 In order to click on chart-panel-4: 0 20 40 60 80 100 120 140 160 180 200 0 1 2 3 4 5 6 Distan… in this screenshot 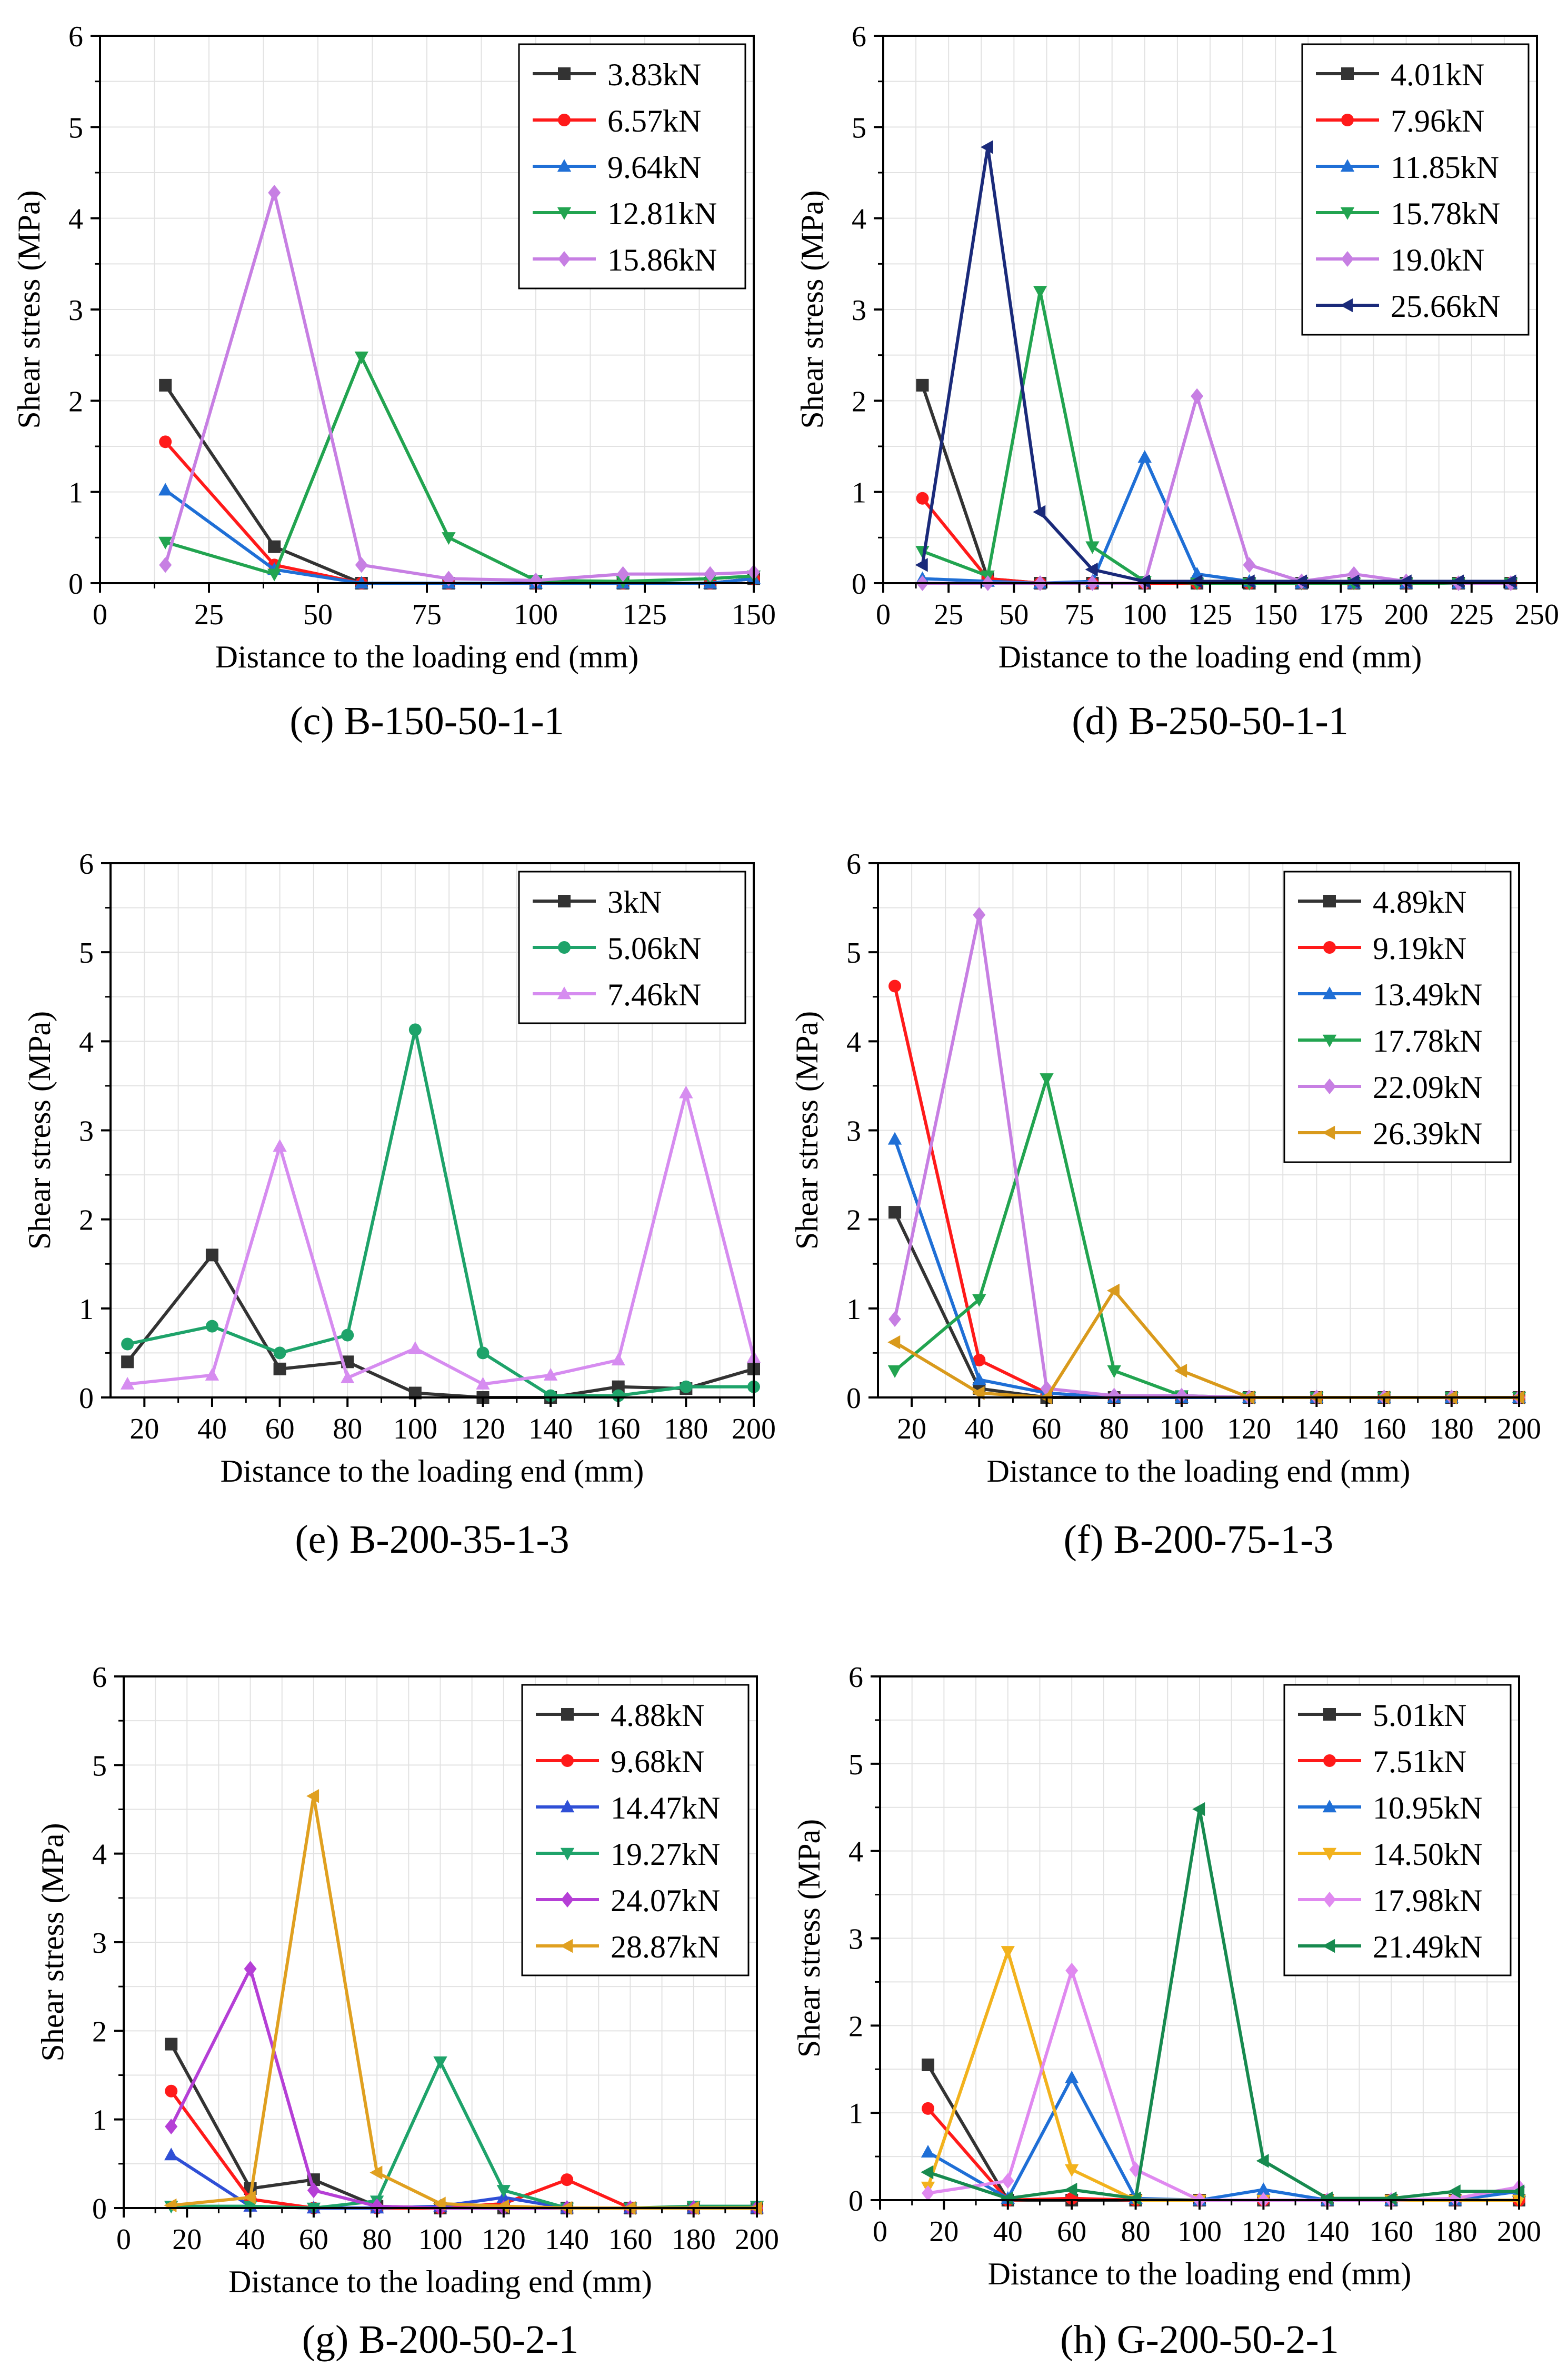, I will do `click(407, 2011)`.